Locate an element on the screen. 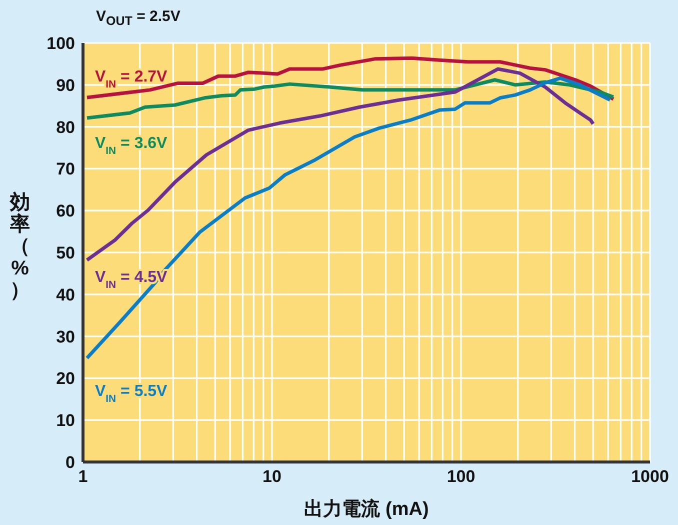 The width and height of the screenshot is (678, 525). y-tick-label: 50 is located at coordinates (65, 253).